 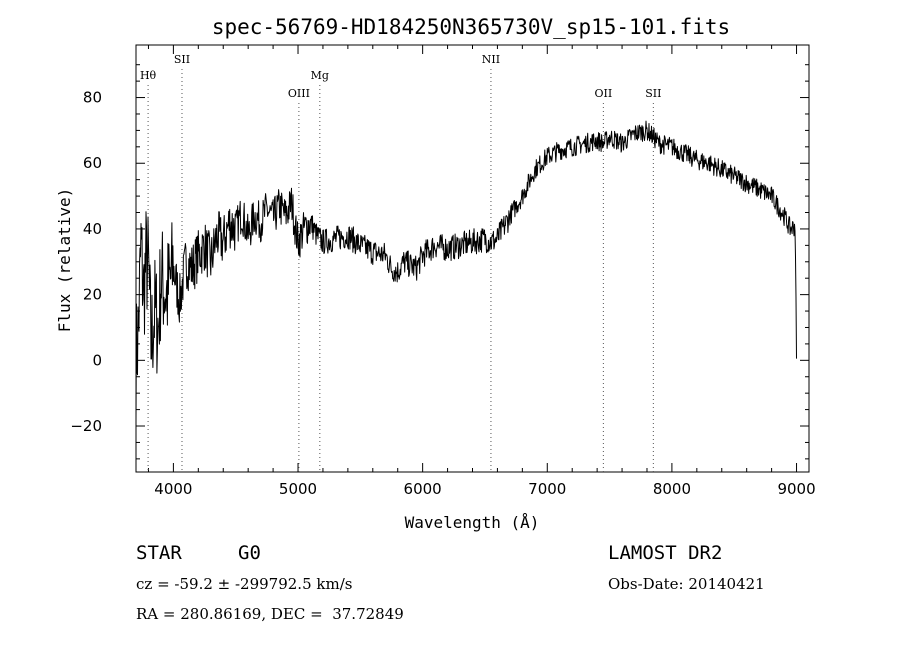 I want to click on survey-name: LAMOST DR2, so click(x=665, y=553).